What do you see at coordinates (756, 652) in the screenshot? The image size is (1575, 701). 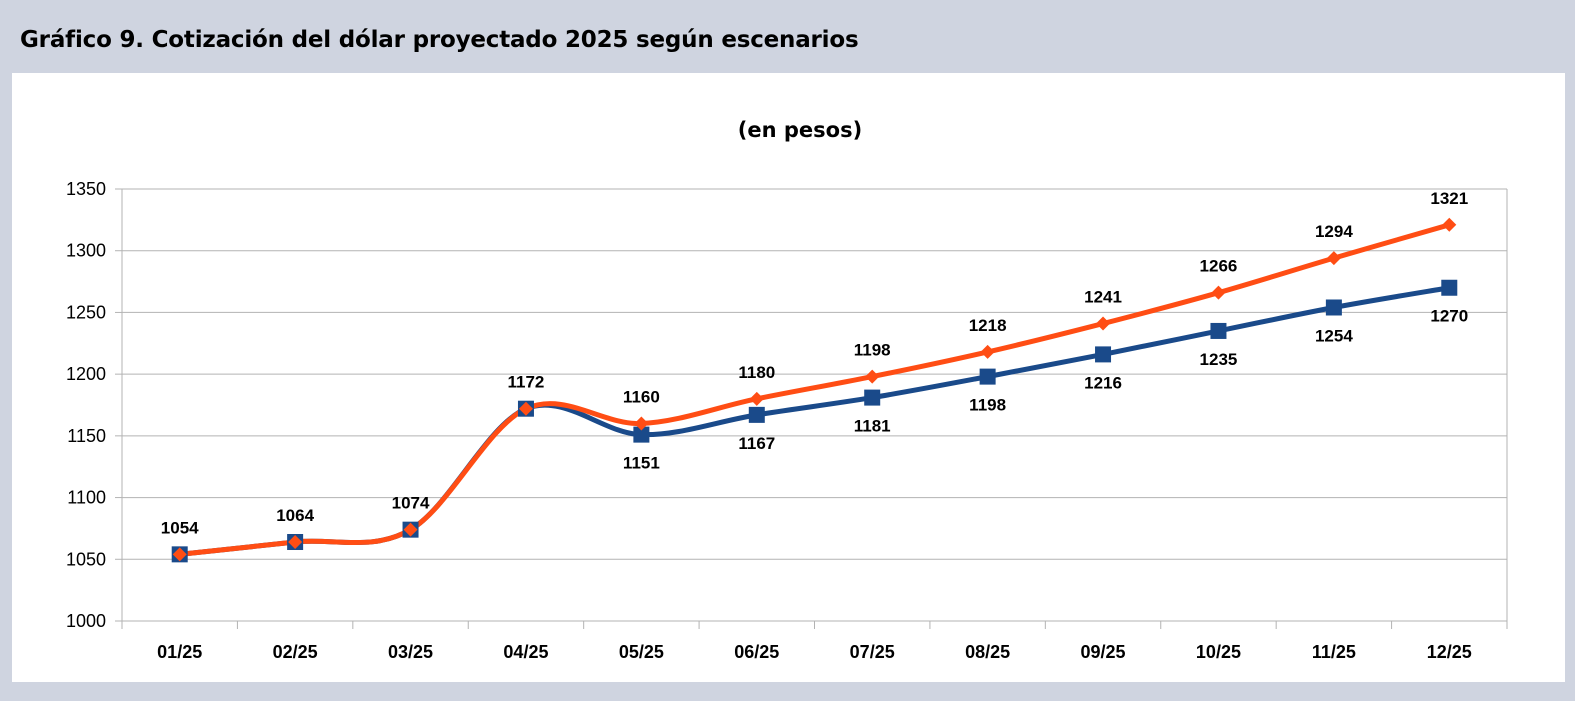 I see `xtick-label-06-25: 06/25` at bounding box center [756, 652].